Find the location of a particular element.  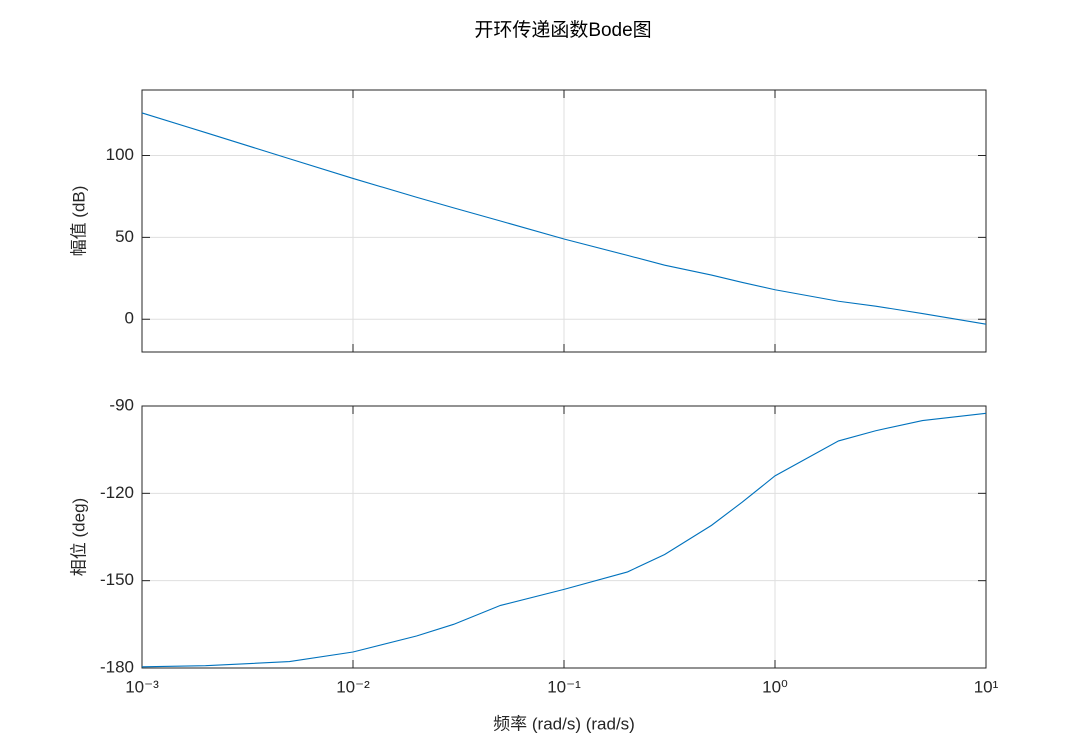

x-tick-label: 10⁻² is located at coordinates (353, 686).